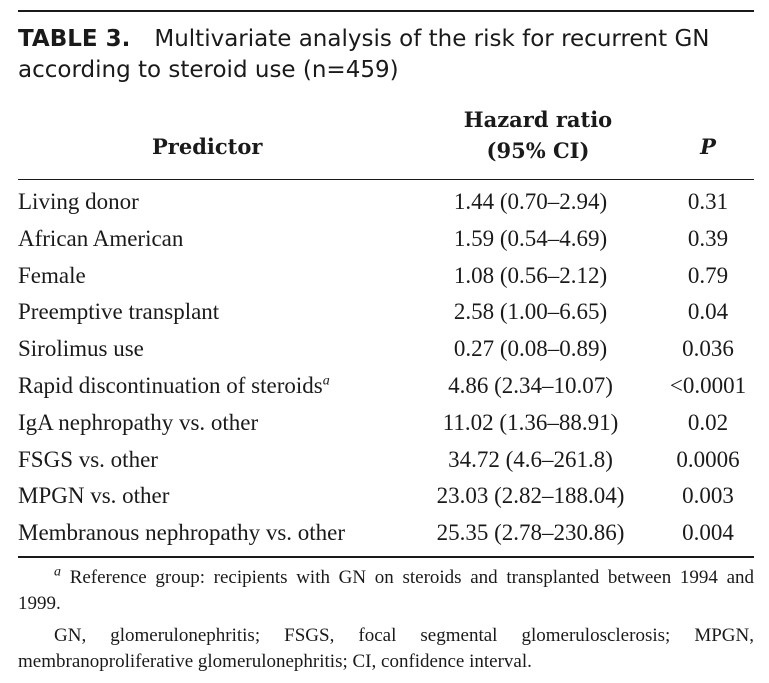 The image size is (769, 683). What do you see at coordinates (386, 349) in the screenshot?
I see `table-row: Sirolimus use 0.27 (0.08–0.89) 0.036` at bounding box center [386, 349].